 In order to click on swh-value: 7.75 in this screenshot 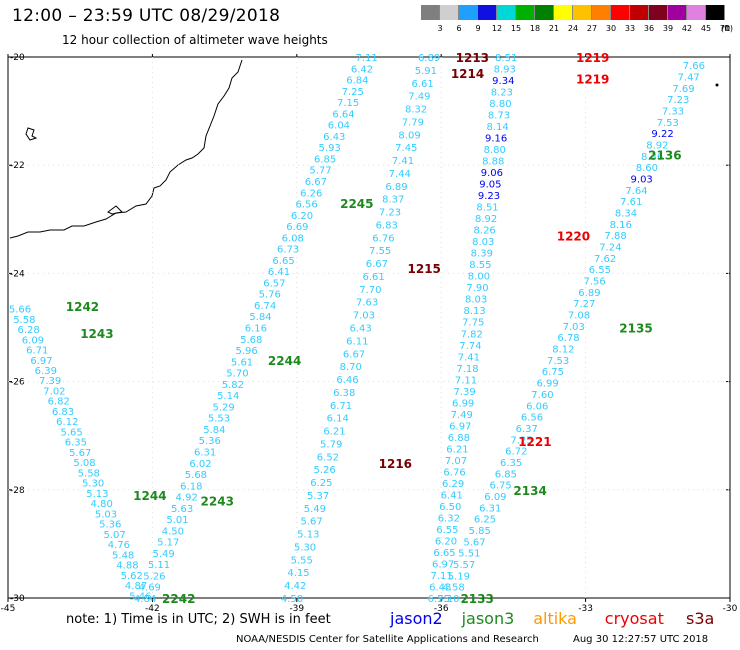, I will do `click(473, 323)`.